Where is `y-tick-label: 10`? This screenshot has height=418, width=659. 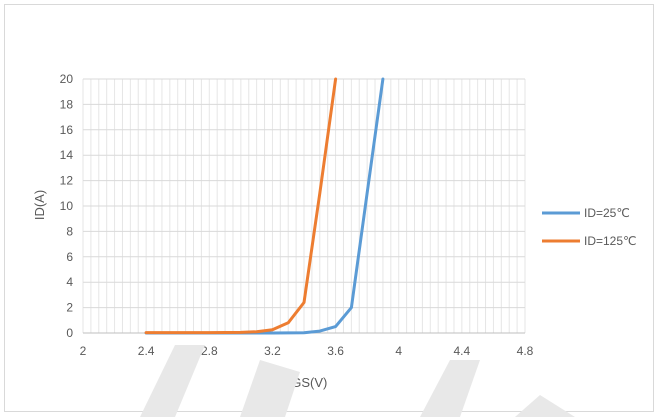 y-tick-label: 10 is located at coordinates (67, 206).